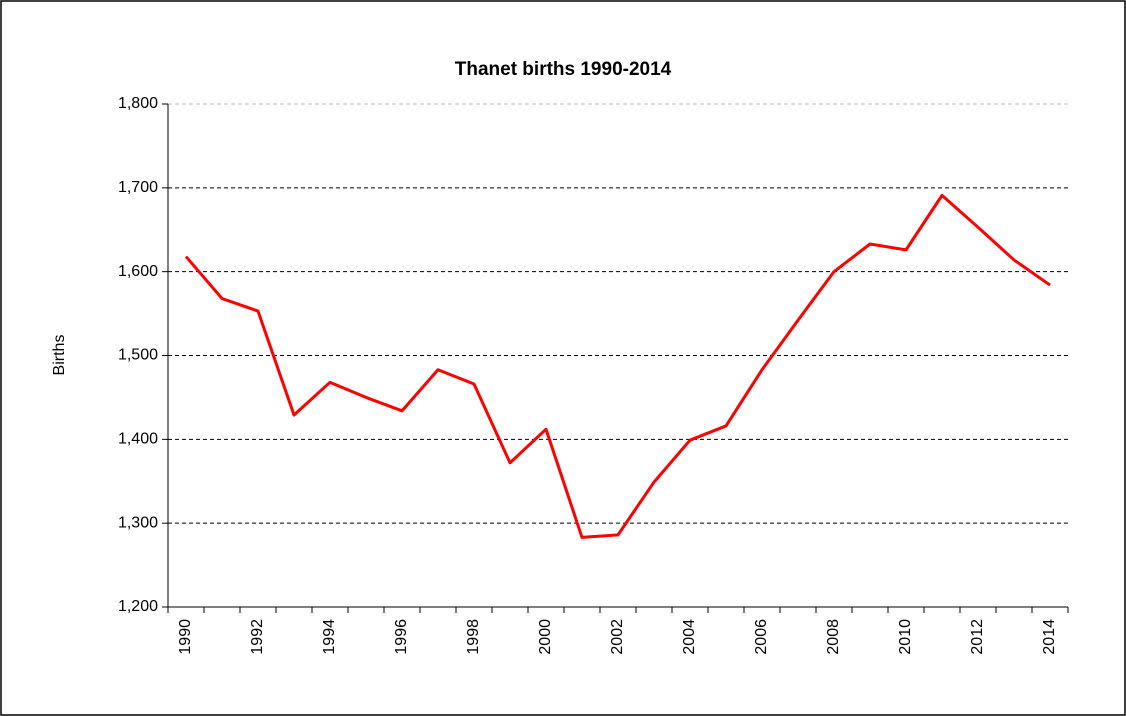 The width and height of the screenshot is (1126, 716). I want to click on x-tick-label: 2014, so click(1049, 637).